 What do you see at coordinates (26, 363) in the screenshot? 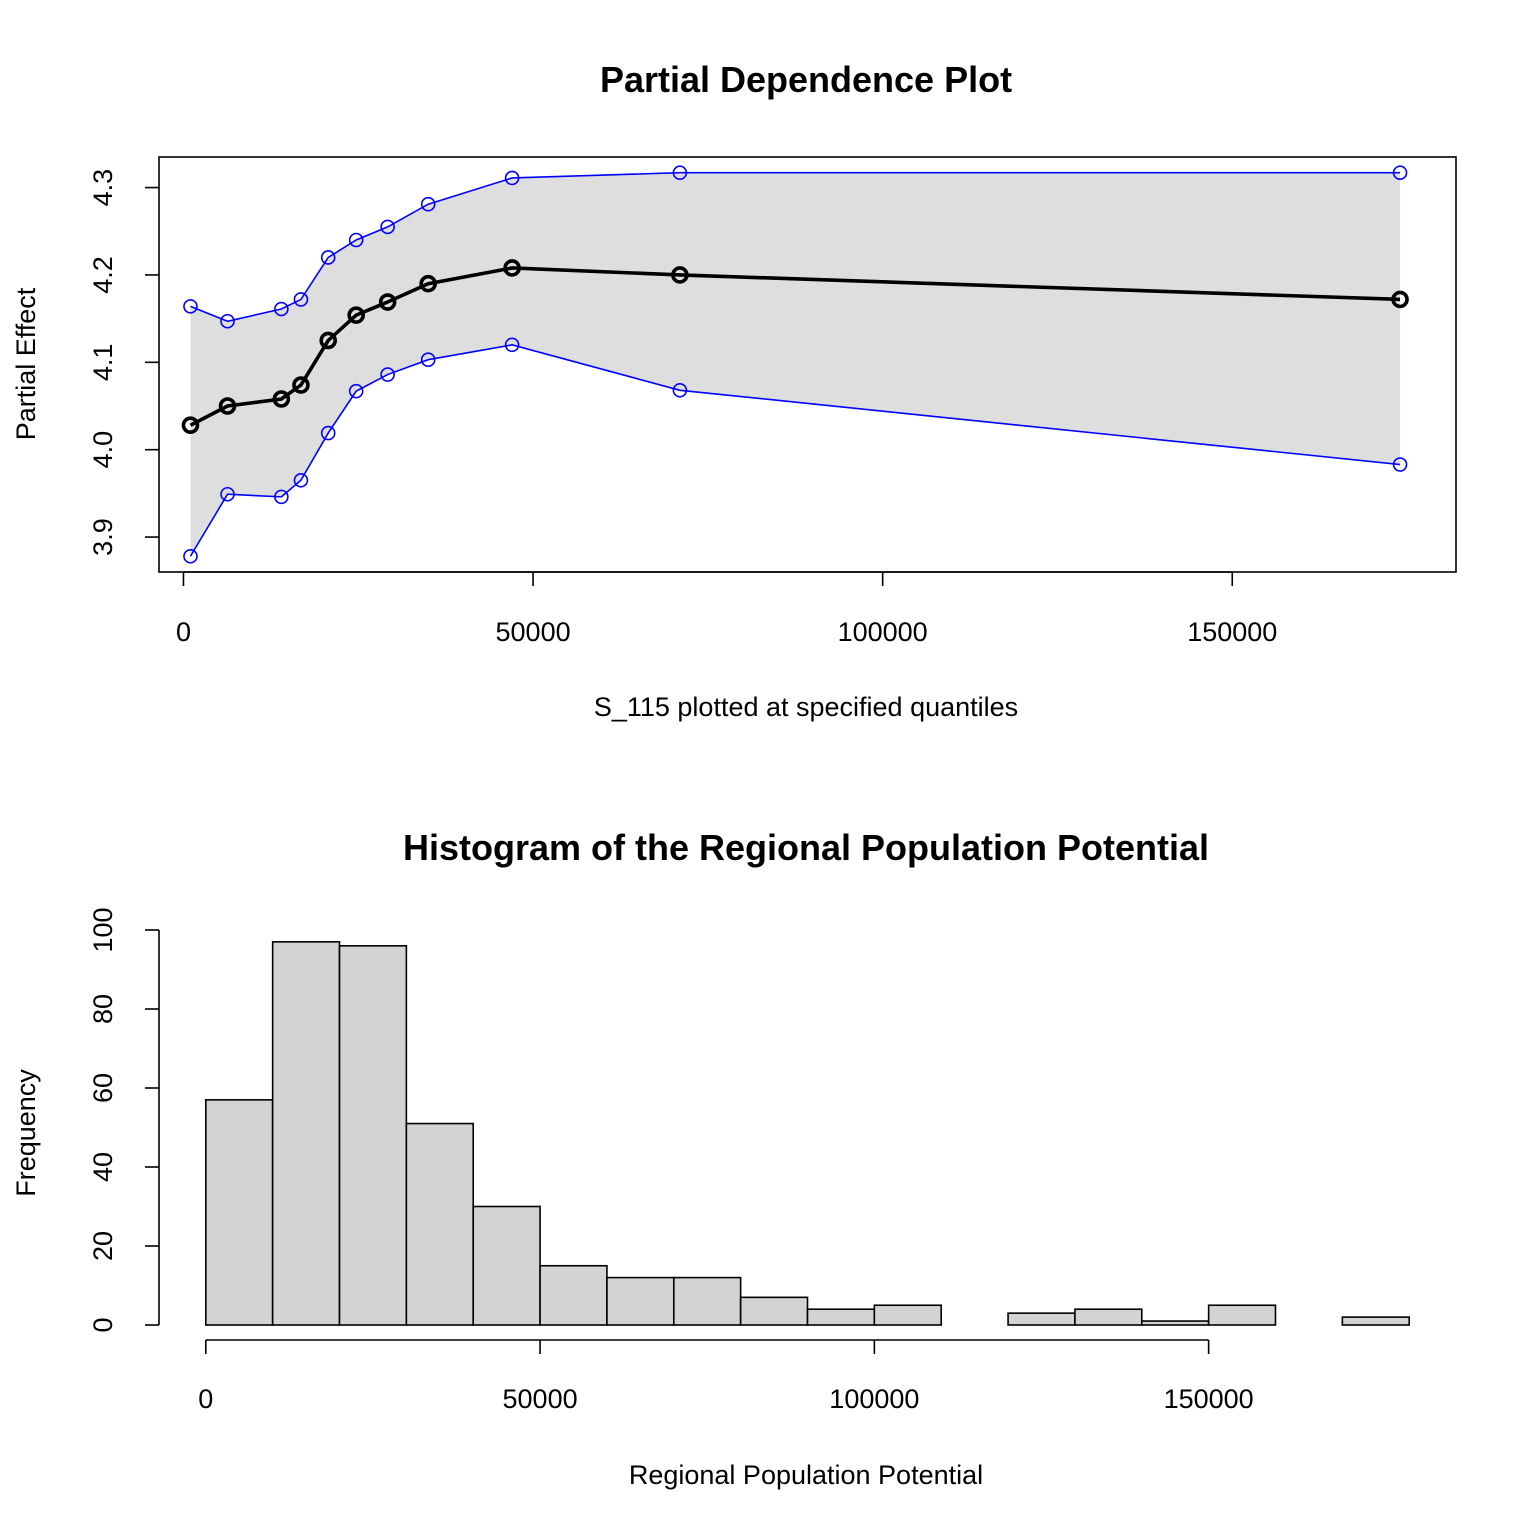
I see `pdp-y-axis-label: Partial Effect` at bounding box center [26, 363].